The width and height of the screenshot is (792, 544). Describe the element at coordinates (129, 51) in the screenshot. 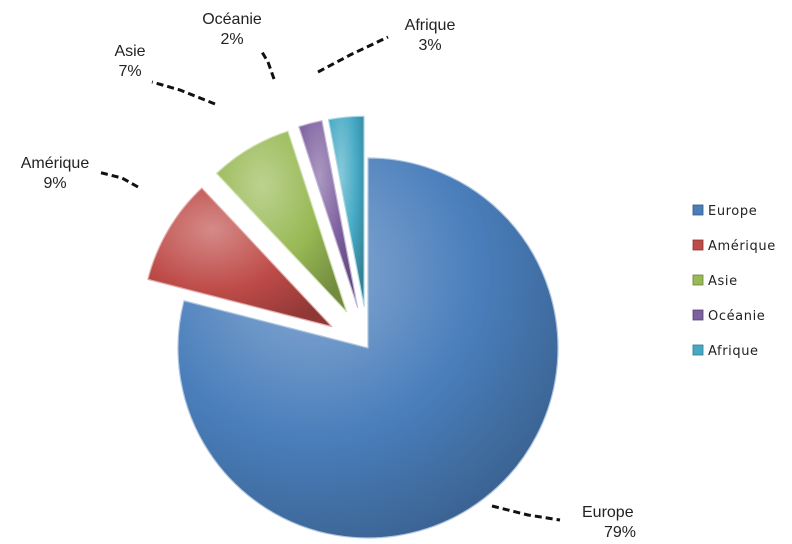

I see `data-label-asie-name: Asie` at that location.